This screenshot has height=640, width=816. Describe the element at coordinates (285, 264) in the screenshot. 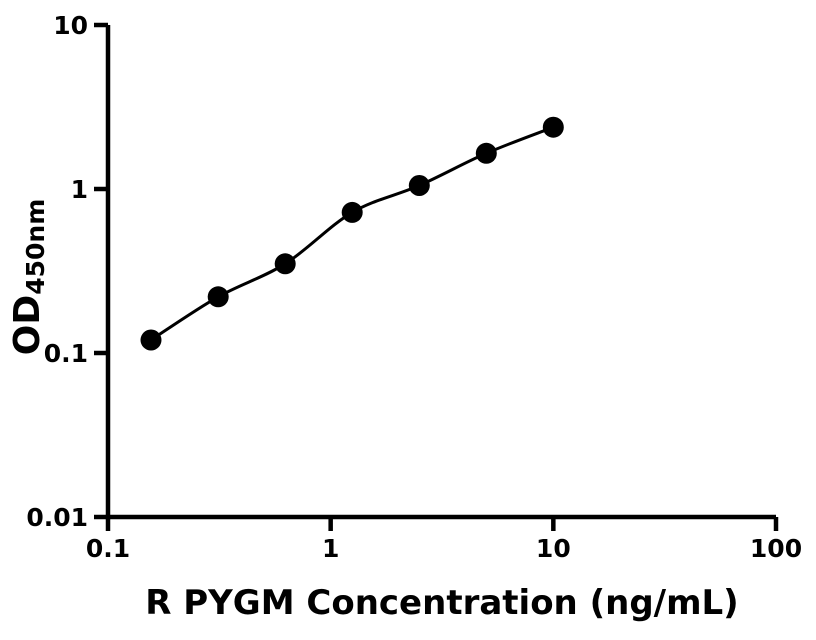

I see `data-point-0.625` at that location.